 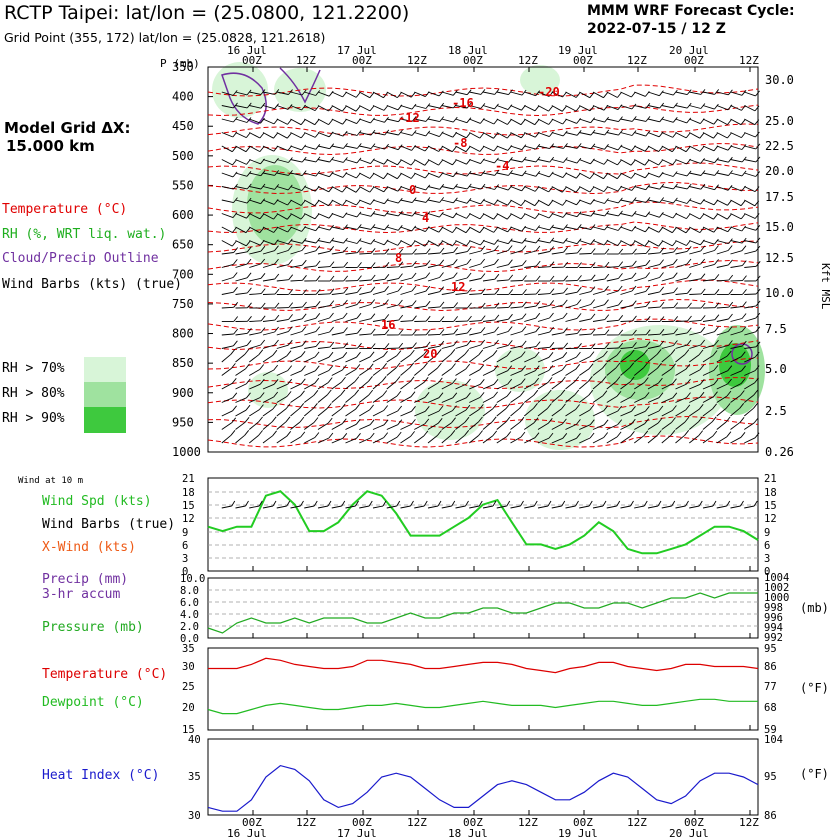 What do you see at coordinates (480, 503) in the screenshot?
I see `surface-wind-barb-flag` at bounding box center [480, 503].